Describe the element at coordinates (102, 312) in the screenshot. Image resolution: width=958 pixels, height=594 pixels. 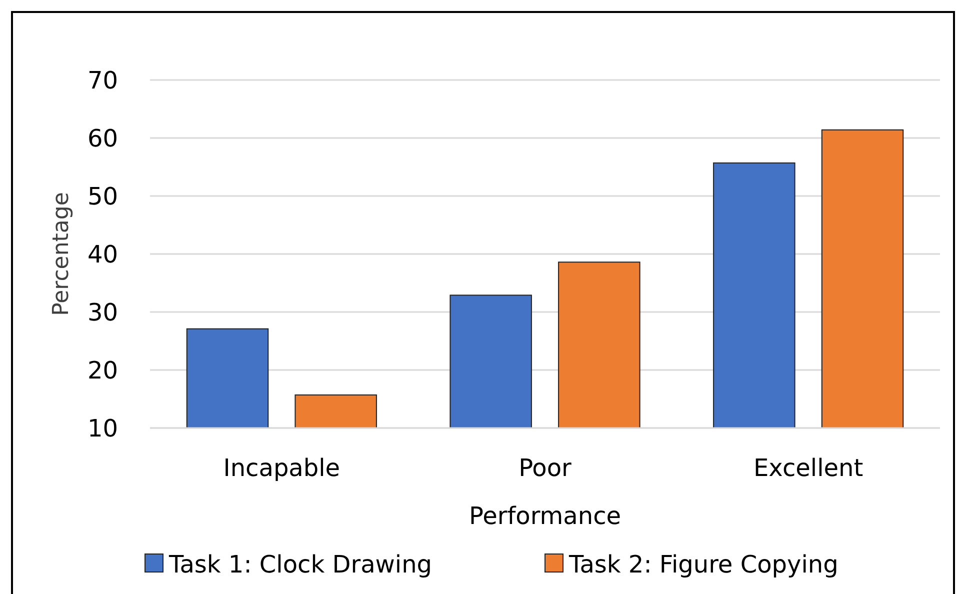
I see `y-tick-label: 30` at that location.